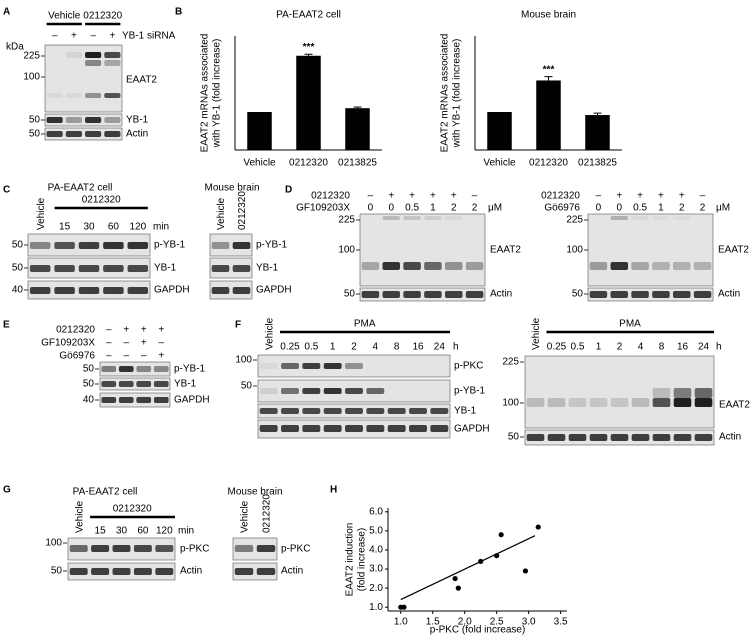 The height and width of the screenshot is (638, 755). I want to click on y-axis-label: (fold increase), so click(362, 559).